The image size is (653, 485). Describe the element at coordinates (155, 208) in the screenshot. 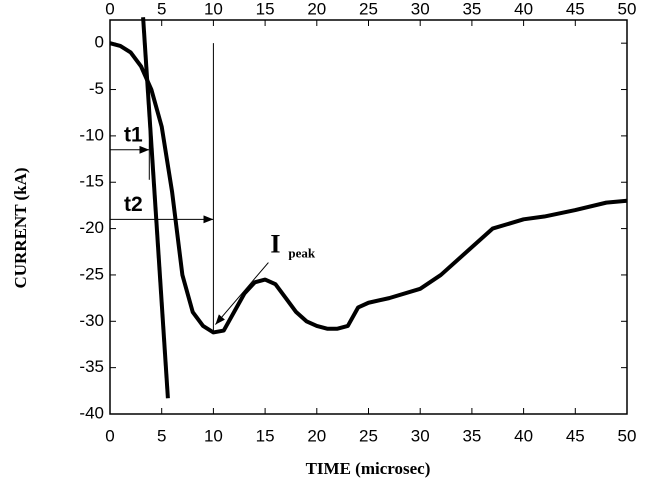

I see `series-line` at that location.